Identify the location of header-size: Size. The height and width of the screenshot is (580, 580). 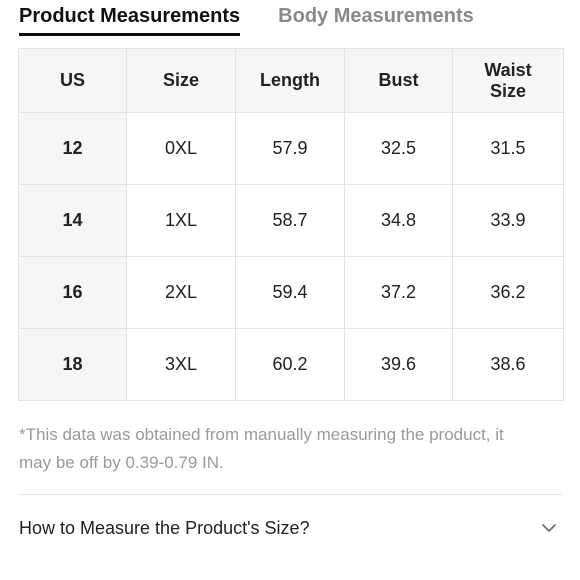
(181, 80).